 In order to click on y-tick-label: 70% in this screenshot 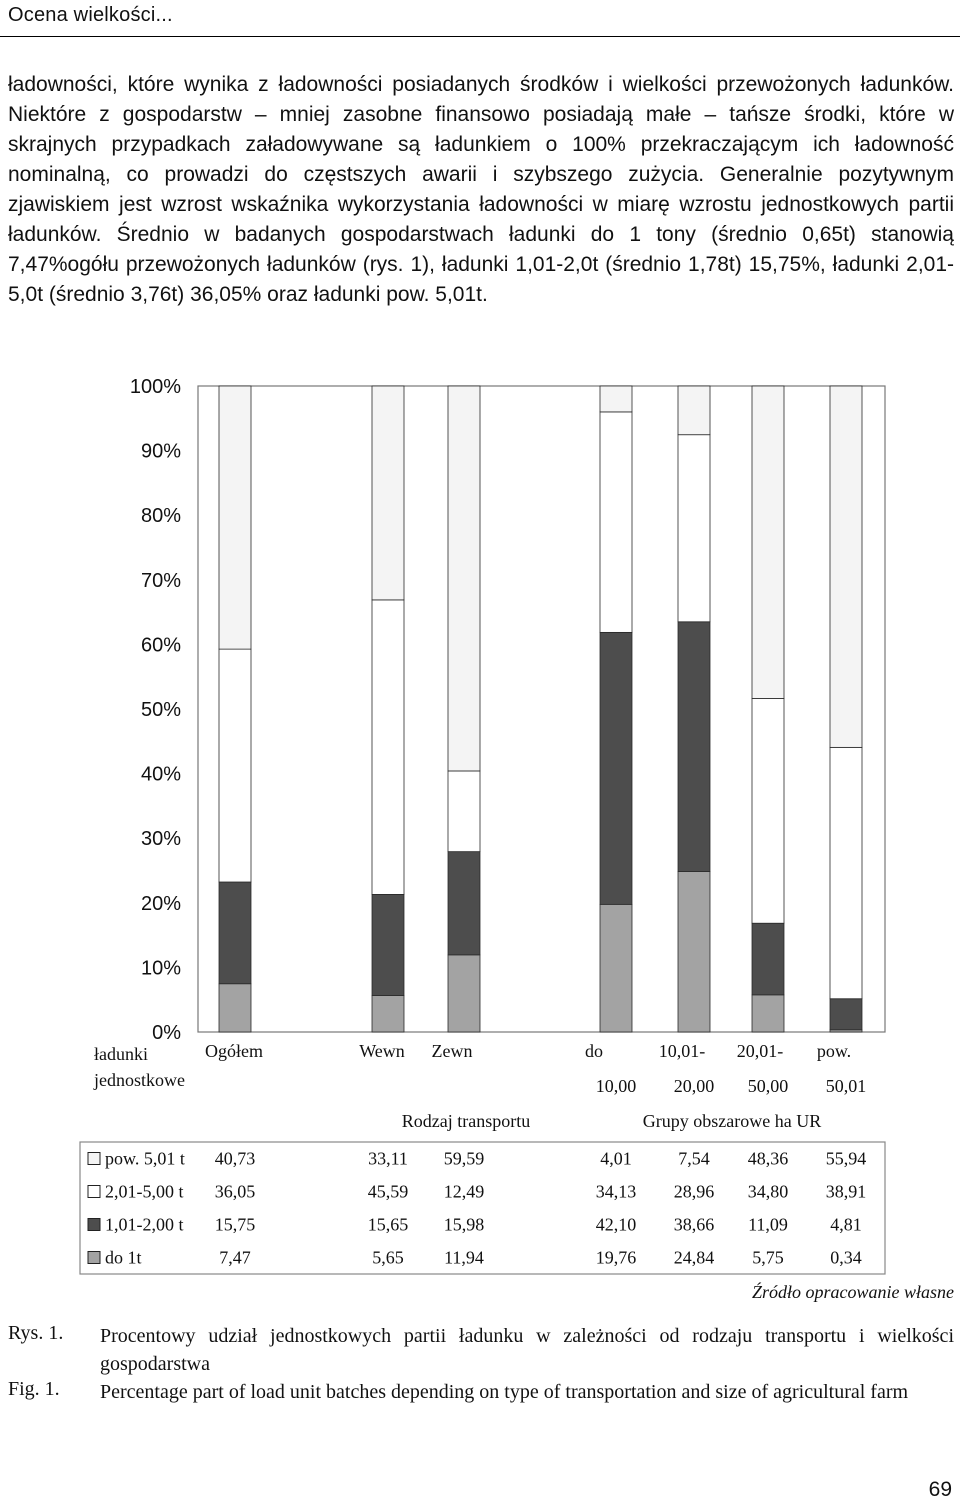, I will do `click(161, 581)`.